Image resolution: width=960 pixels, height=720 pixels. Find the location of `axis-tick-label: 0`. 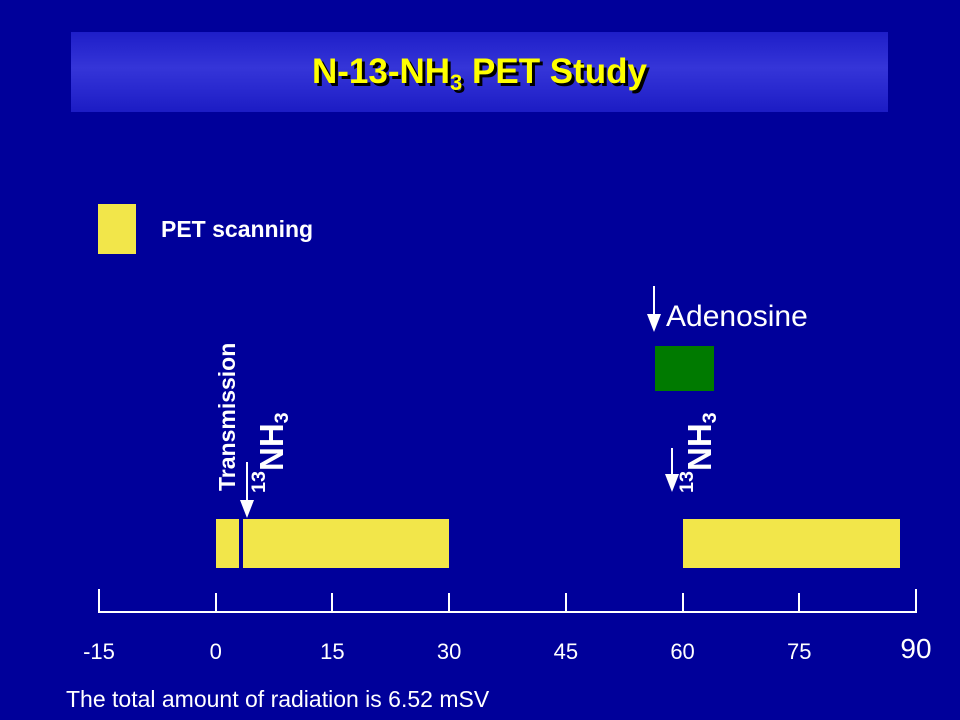

axis-tick-label: 0 is located at coordinates (215, 651).